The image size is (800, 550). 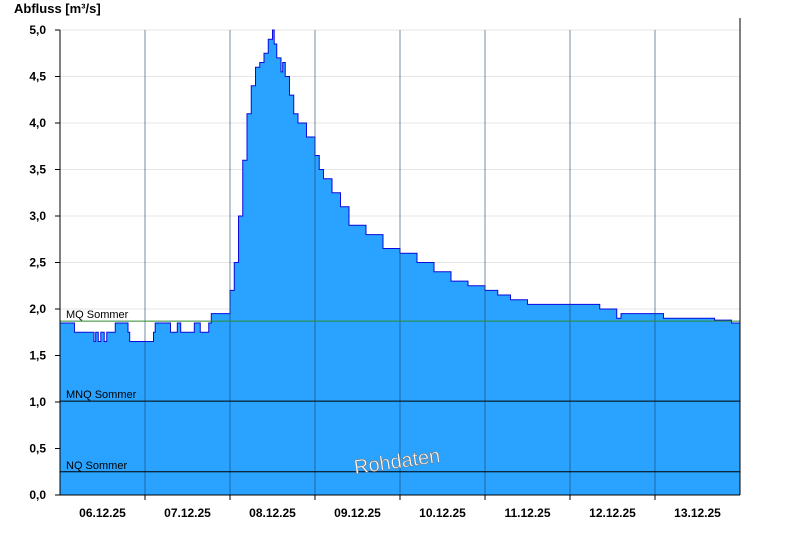 What do you see at coordinates (57, 8) in the screenshot?
I see `y-axis-label: Abfluss [m³/s]` at bounding box center [57, 8].